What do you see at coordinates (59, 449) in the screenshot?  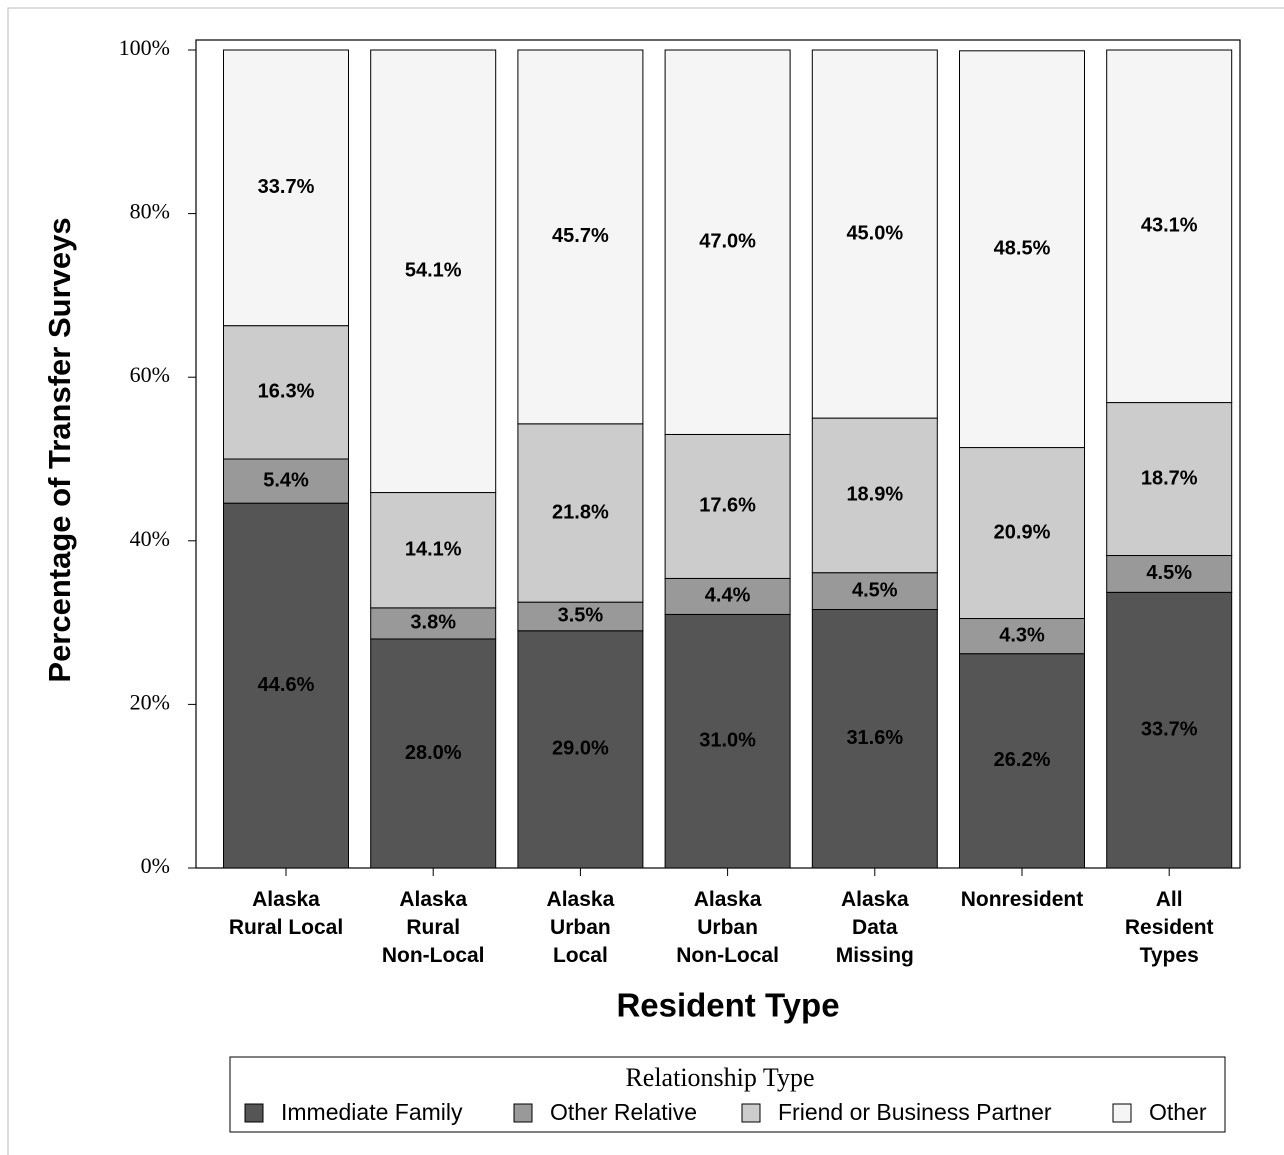 I see `y-axis-title: Percentage of Transfer Surveys` at bounding box center [59, 449].